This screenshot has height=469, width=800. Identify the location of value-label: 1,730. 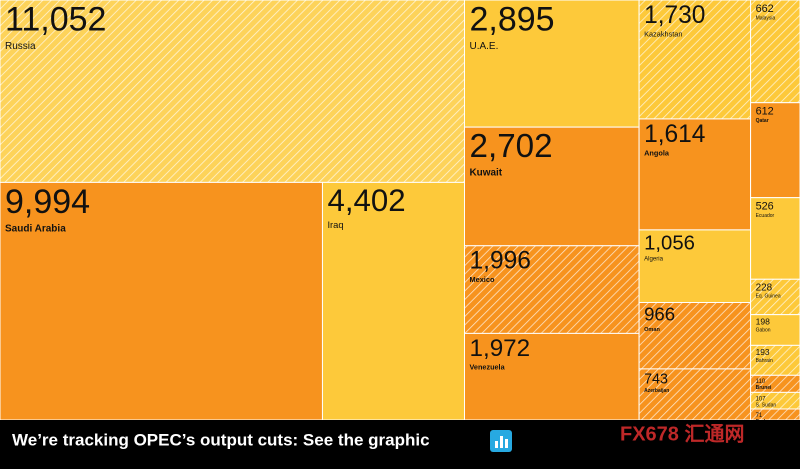
(674, 15).